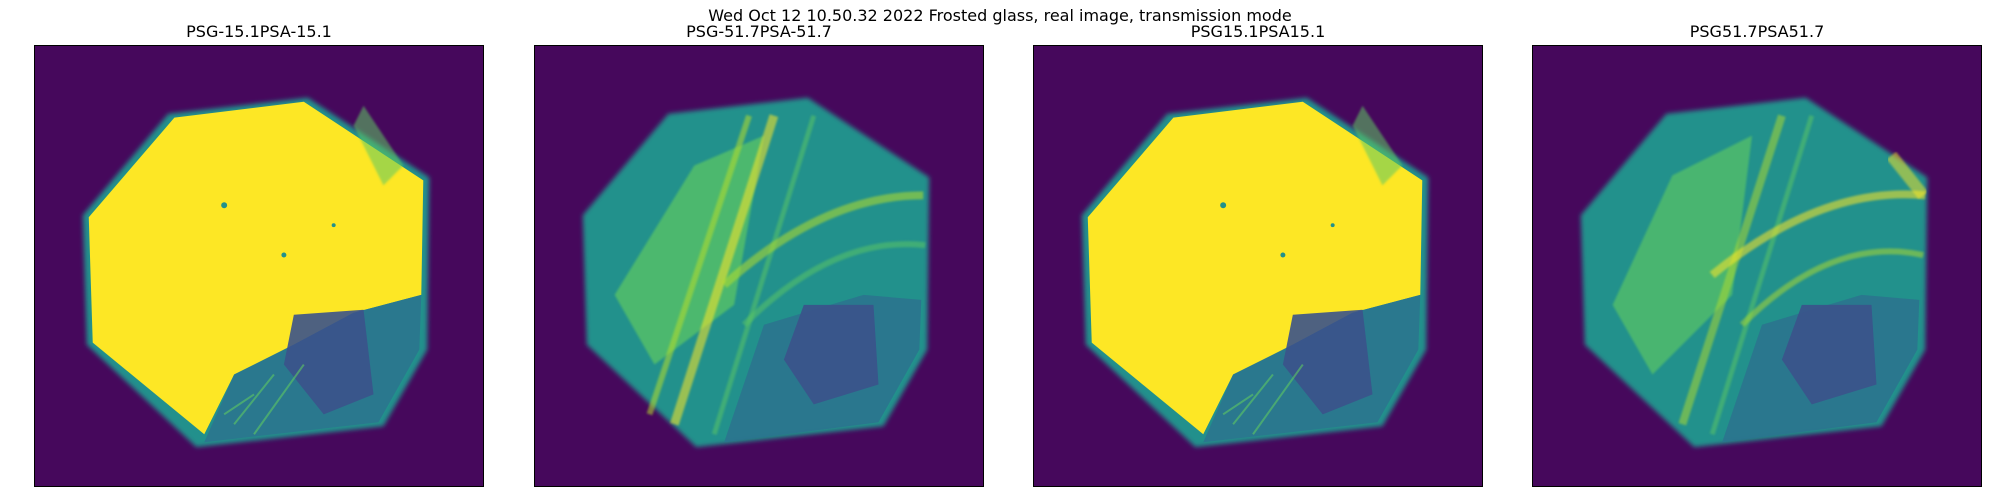  What do you see at coordinates (259, 31) in the screenshot?
I see `panel-title-1: PSG-15.1PSA-15.1` at bounding box center [259, 31].